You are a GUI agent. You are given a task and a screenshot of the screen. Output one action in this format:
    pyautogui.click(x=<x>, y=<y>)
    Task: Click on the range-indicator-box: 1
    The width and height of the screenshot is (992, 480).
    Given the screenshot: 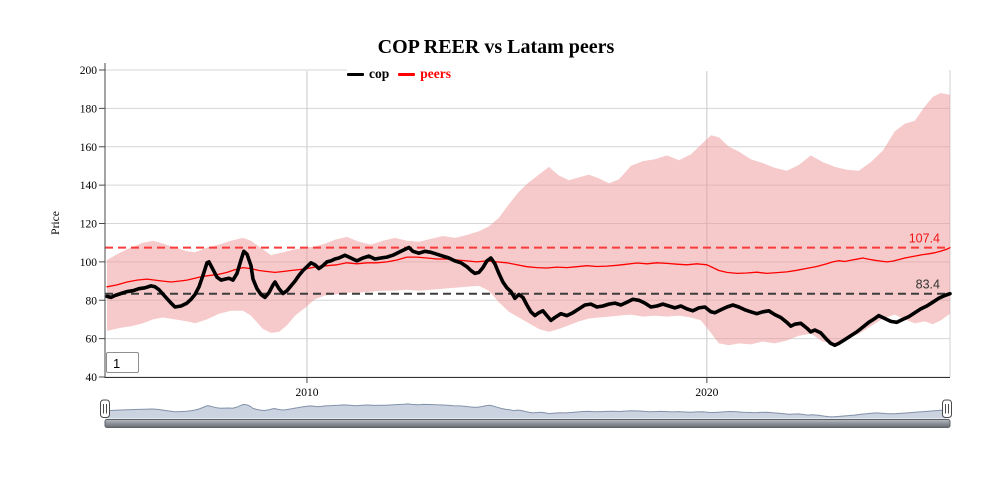 What is the action you would take?
    pyautogui.click(x=122, y=362)
    